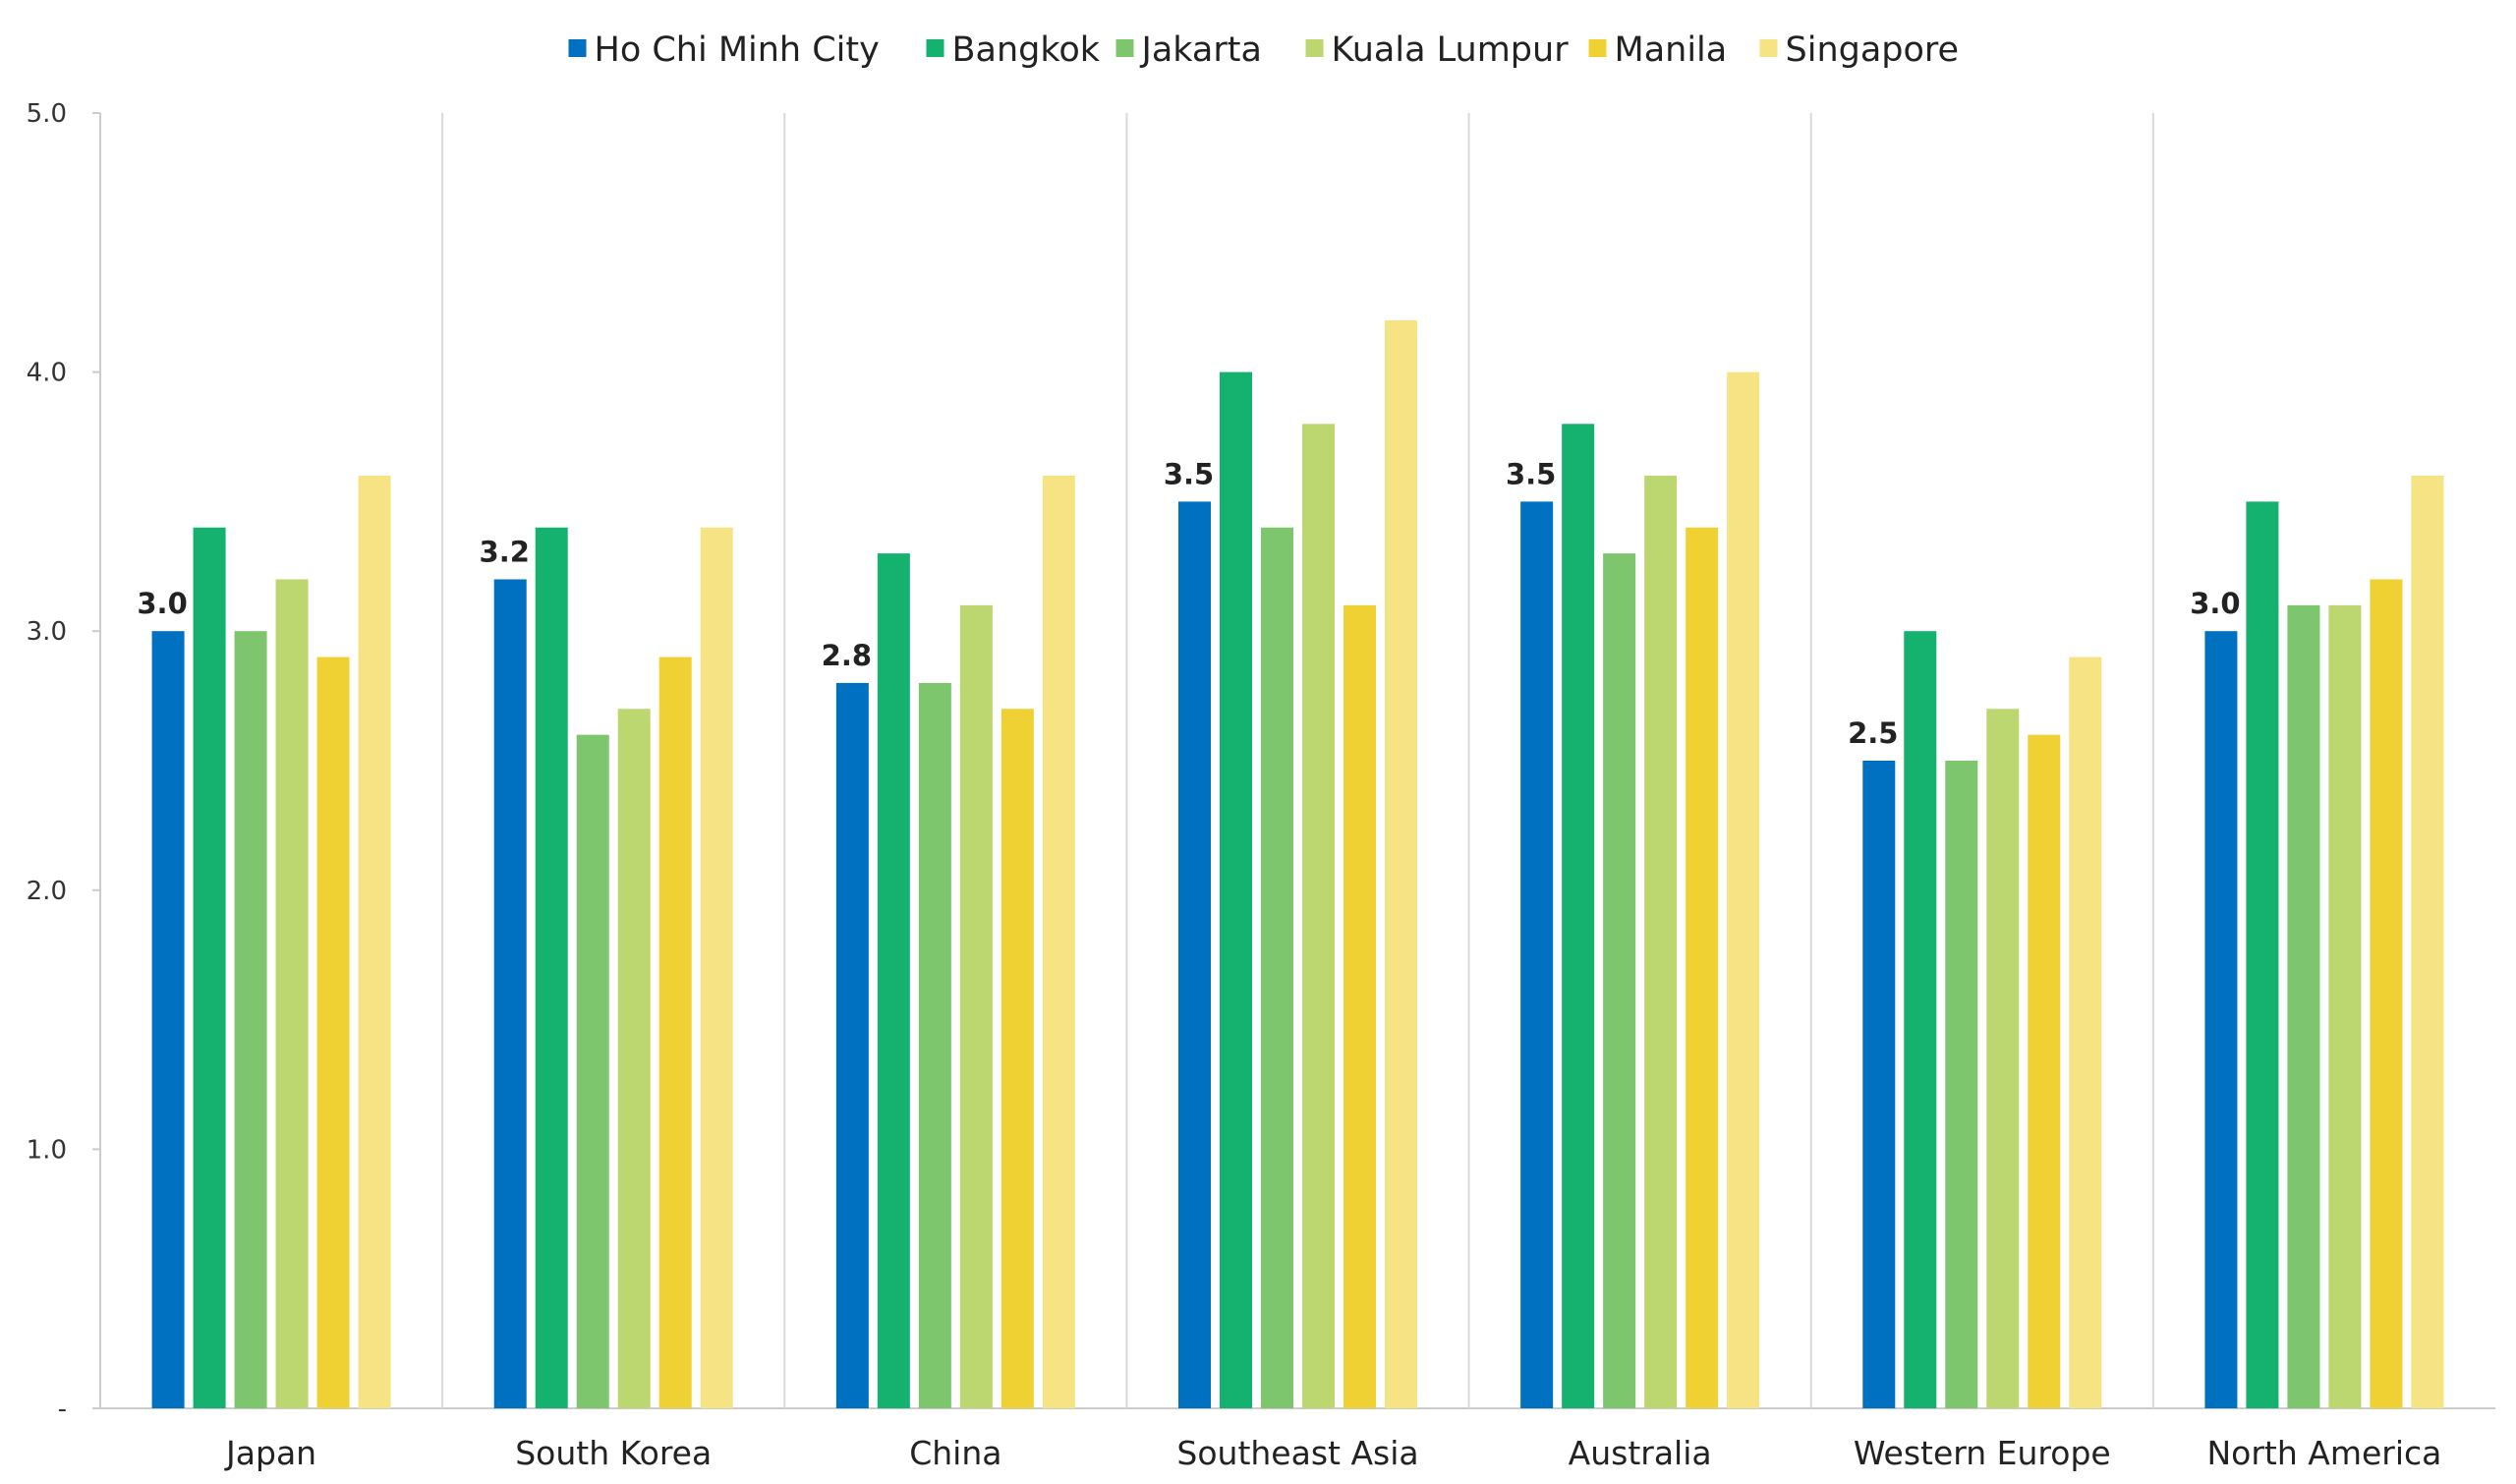  I want to click on y-tick-label: 3.0, so click(47, 632).